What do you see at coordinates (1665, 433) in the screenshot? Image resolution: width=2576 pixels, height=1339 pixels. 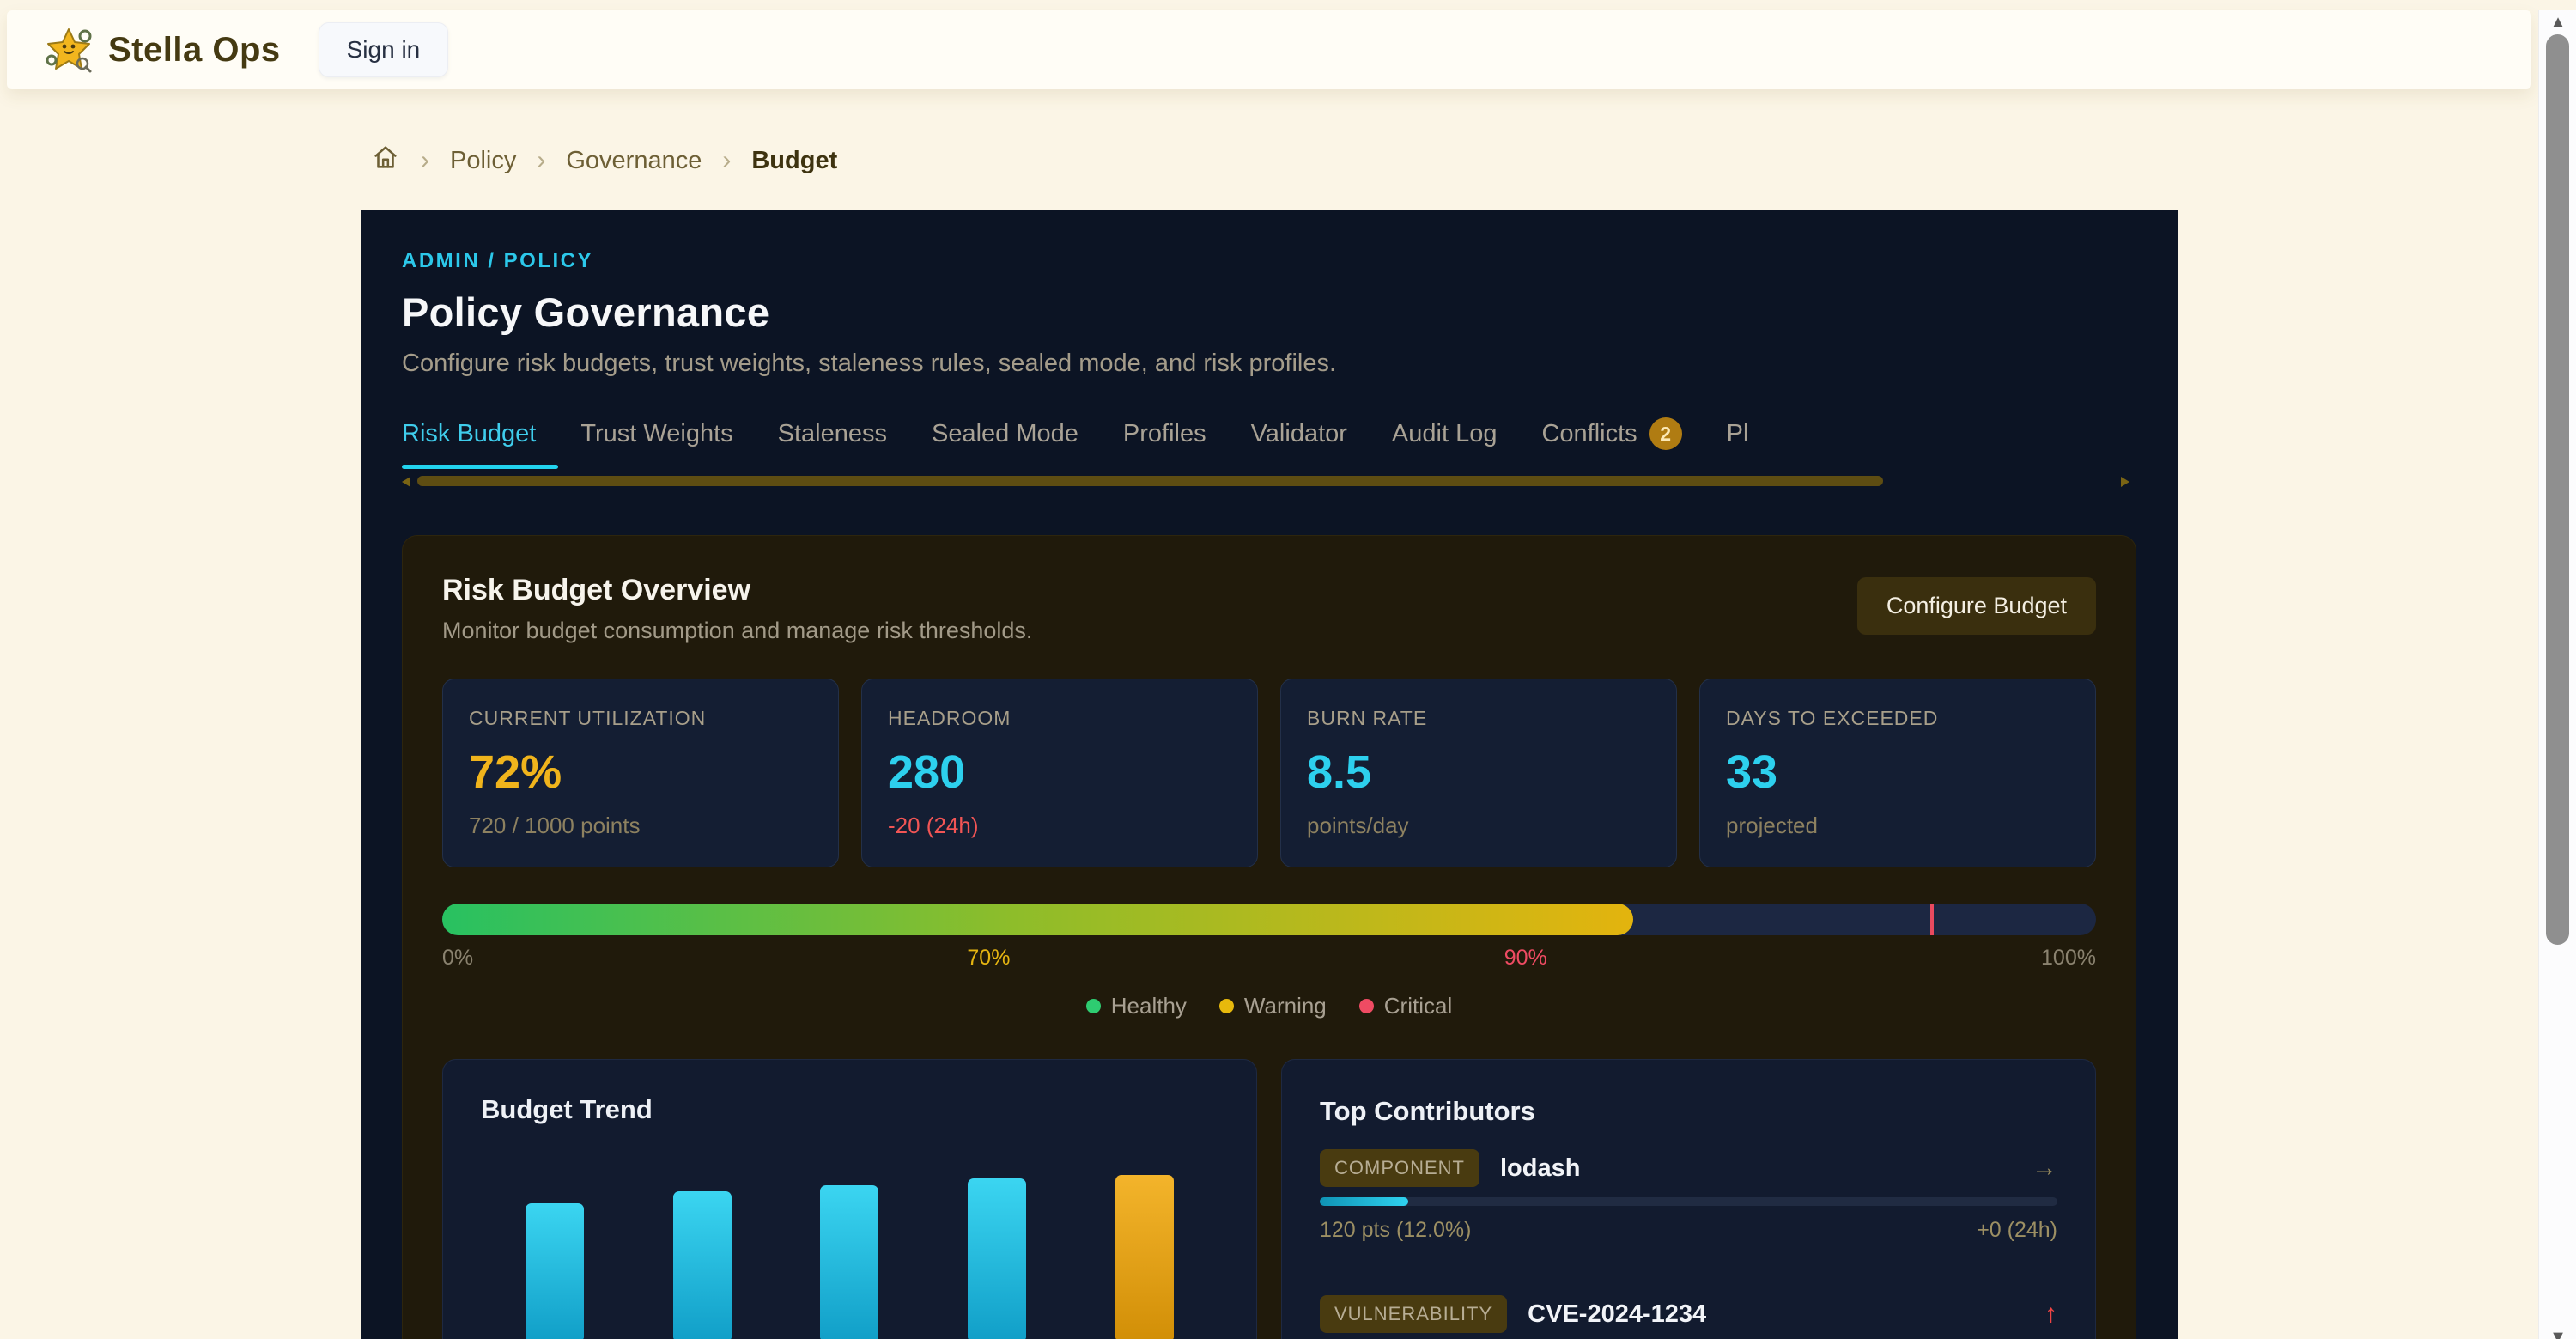 I see `conflicts-count-badge: 2` at bounding box center [1665, 433].